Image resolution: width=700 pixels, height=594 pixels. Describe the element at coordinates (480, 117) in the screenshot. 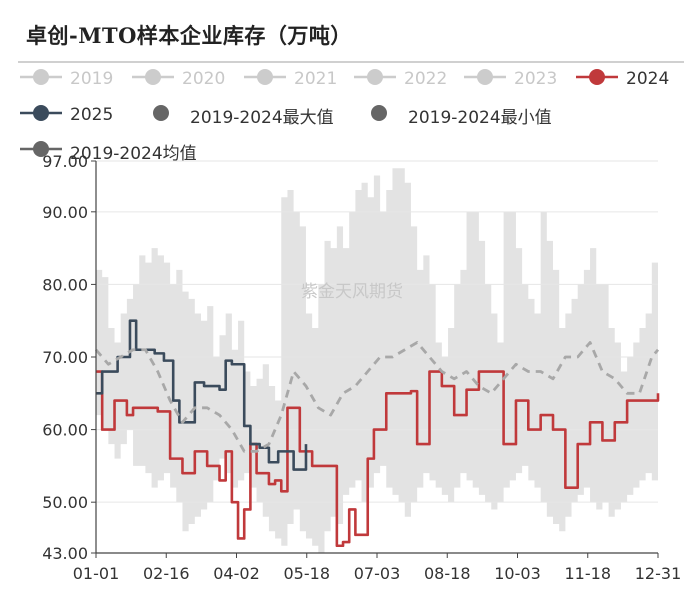

I see `legend-label: 2019-2024最小值` at that location.